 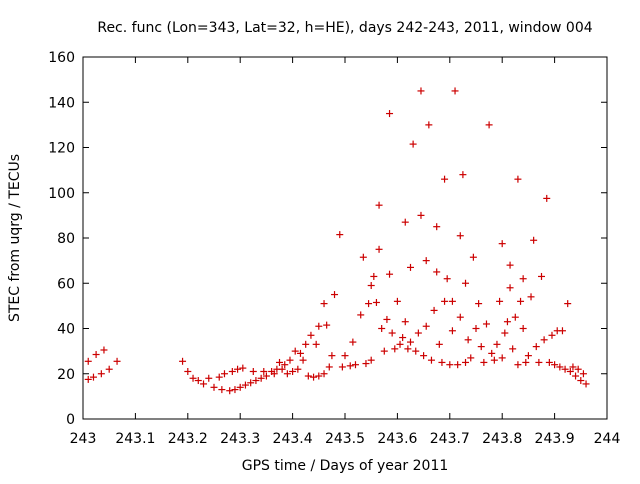 I want to click on y-tick-label: 120, so click(x=61, y=149).